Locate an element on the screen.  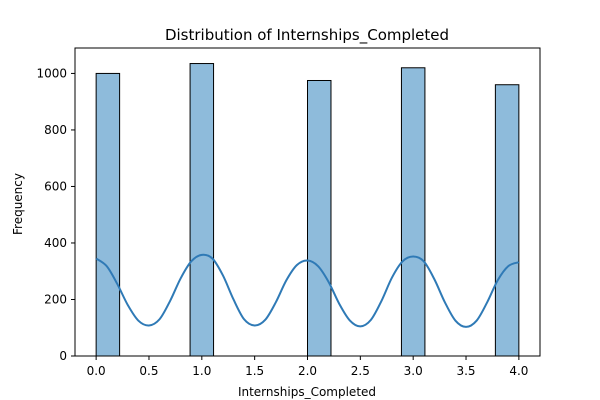
x-tick-label: 3.0 is located at coordinates (413, 371).